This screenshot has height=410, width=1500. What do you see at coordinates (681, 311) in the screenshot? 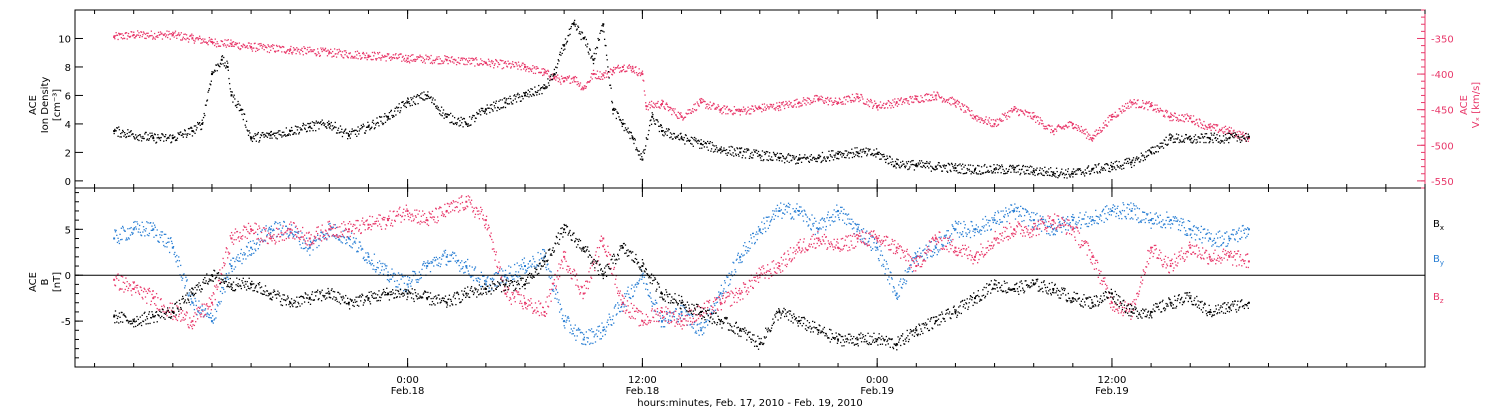
I see `data-point-by` at bounding box center [681, 311].